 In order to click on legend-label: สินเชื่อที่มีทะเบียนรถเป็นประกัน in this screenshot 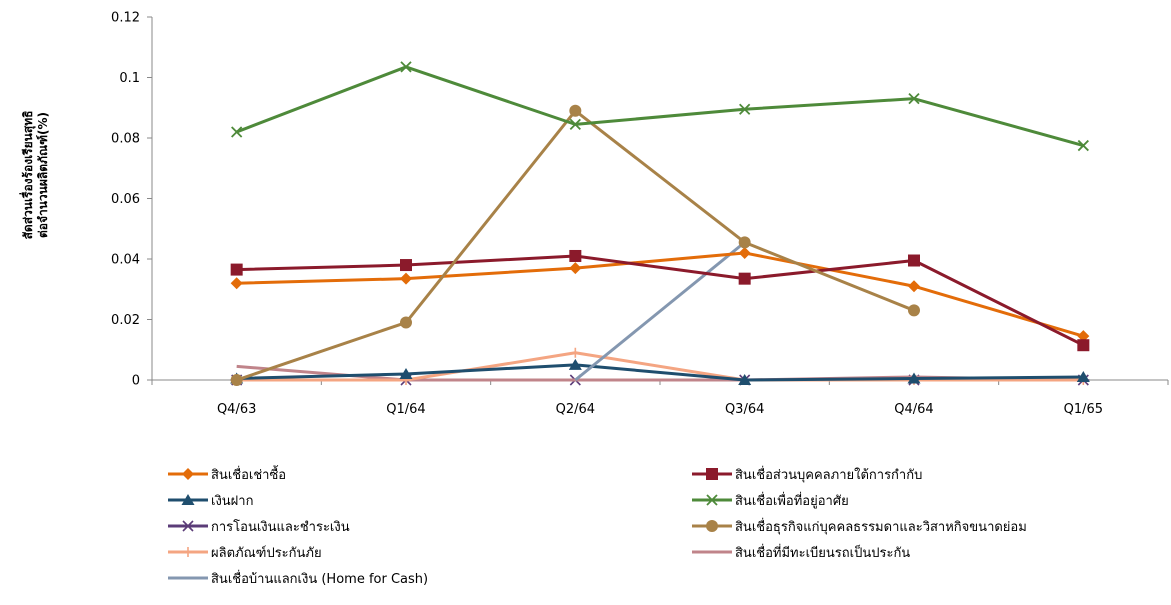, I will do `click(822, 552)`.